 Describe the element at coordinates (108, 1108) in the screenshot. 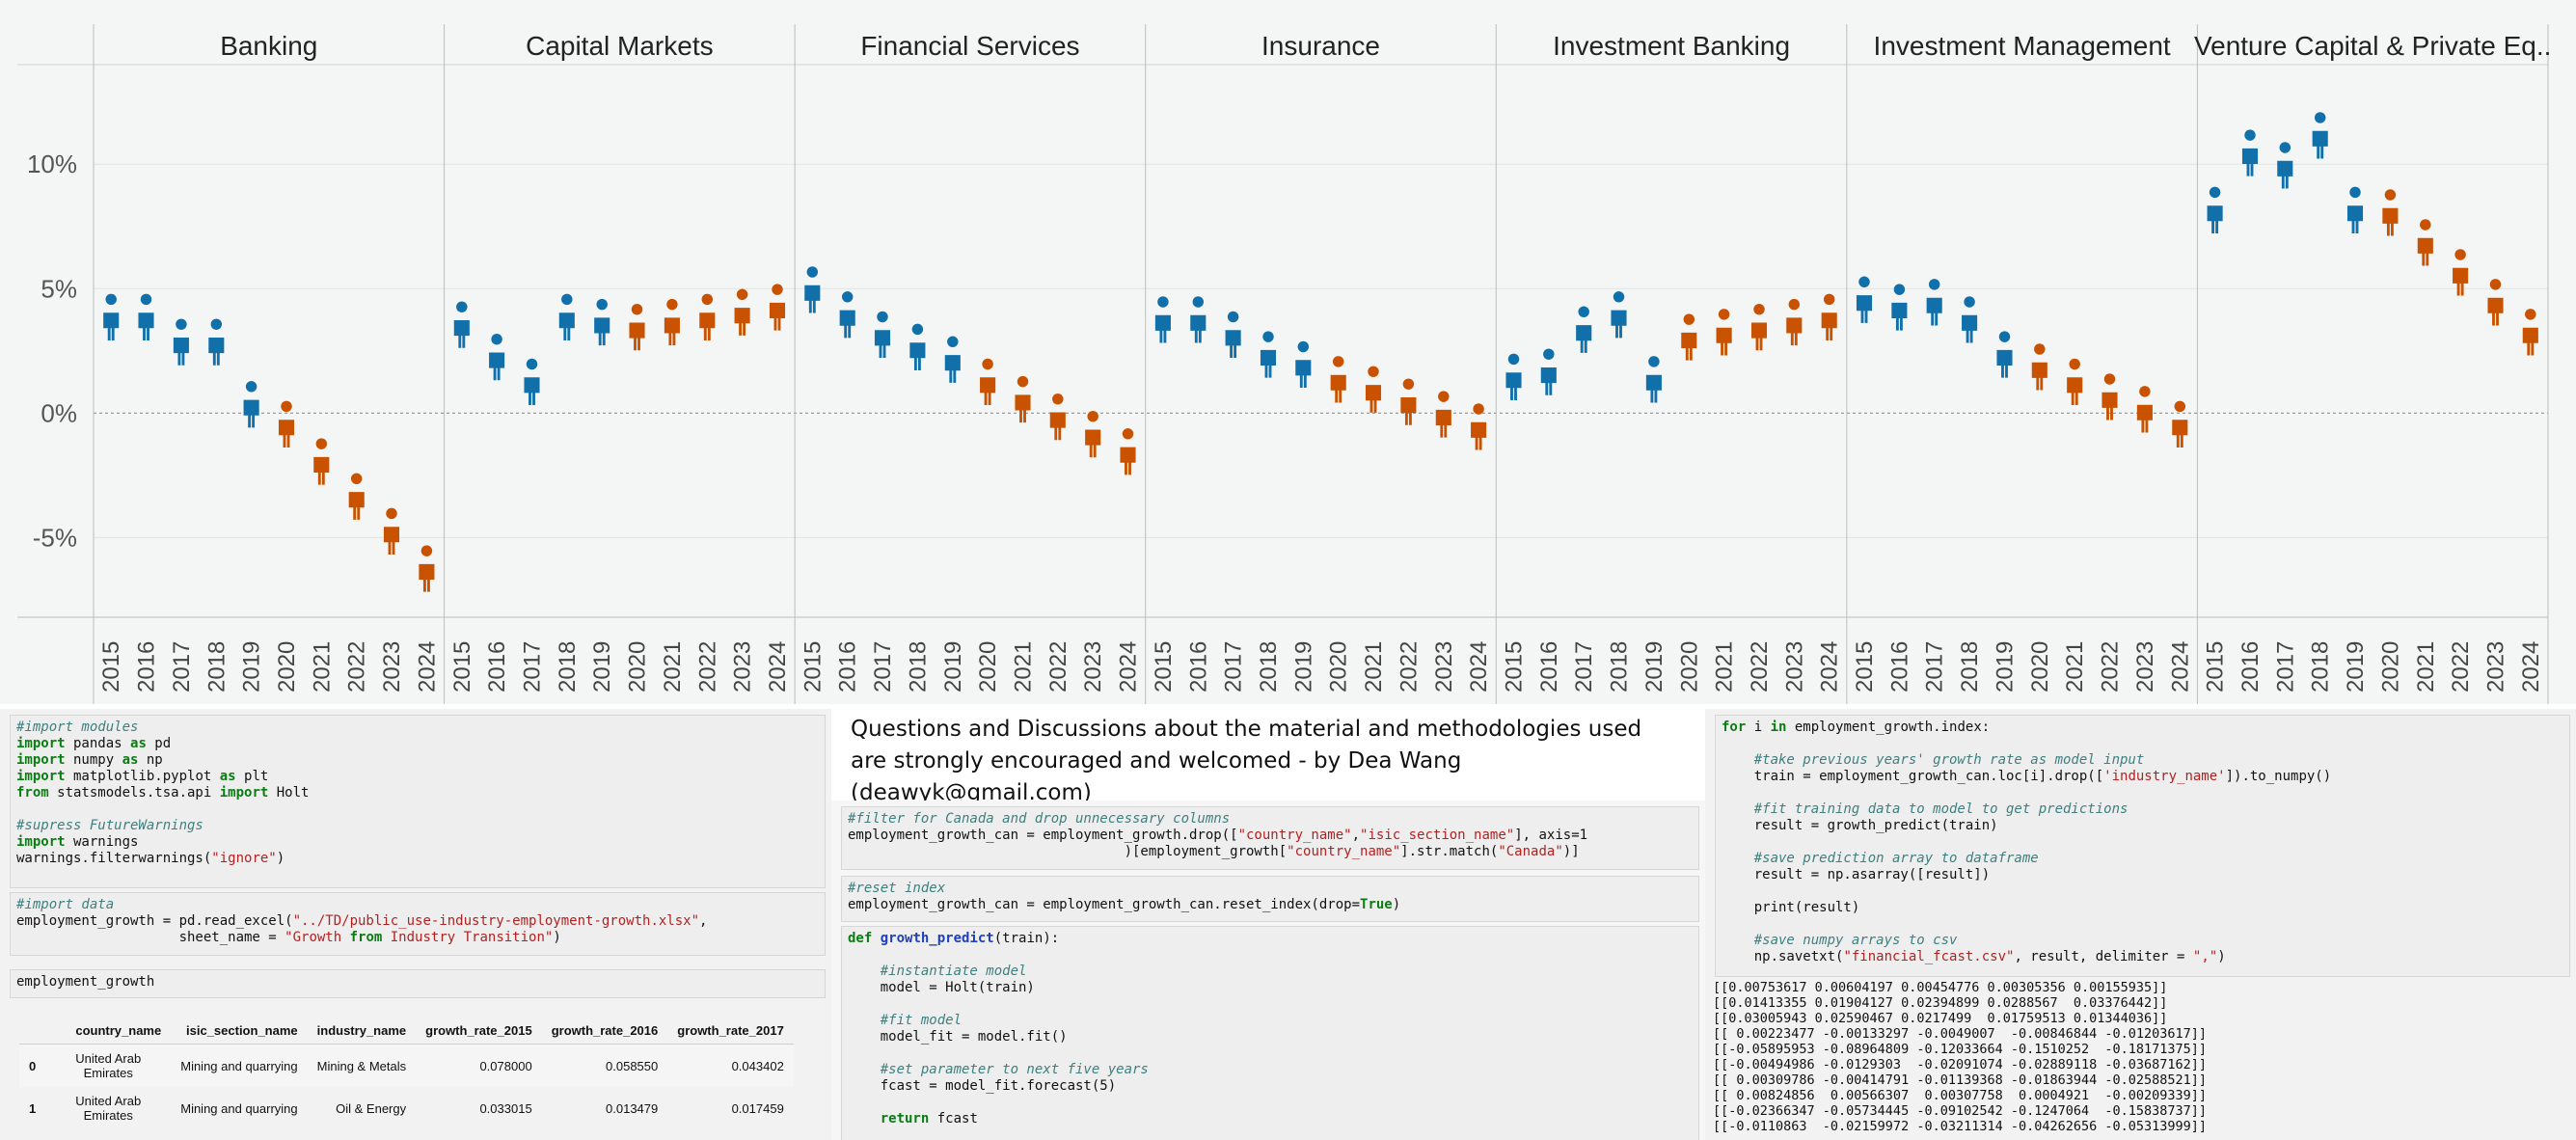

I see `table-cell: United Arab Emirates` at that location.